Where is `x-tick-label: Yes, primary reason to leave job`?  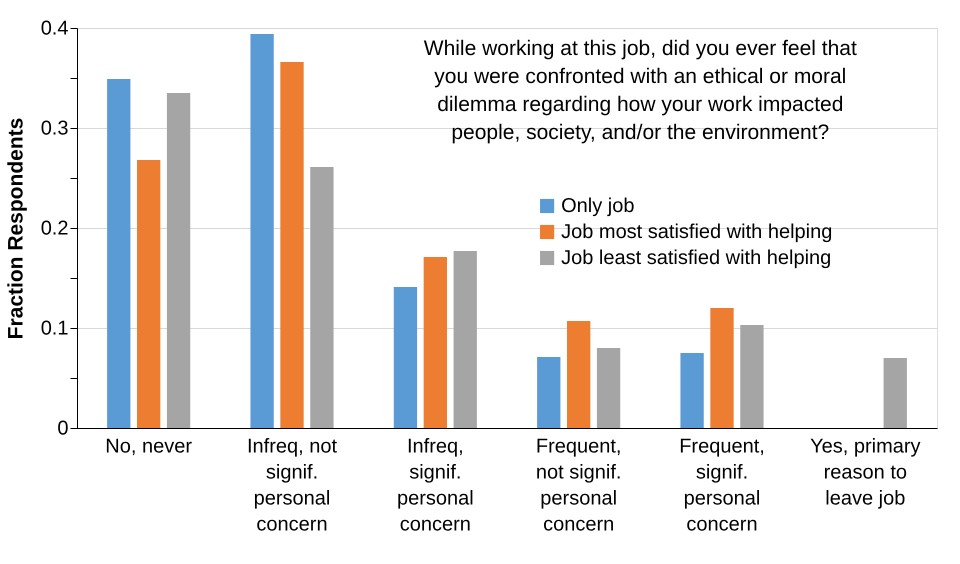 x-tick-label: Yes, primary reason to leave job is located at coordinates (865, 473).